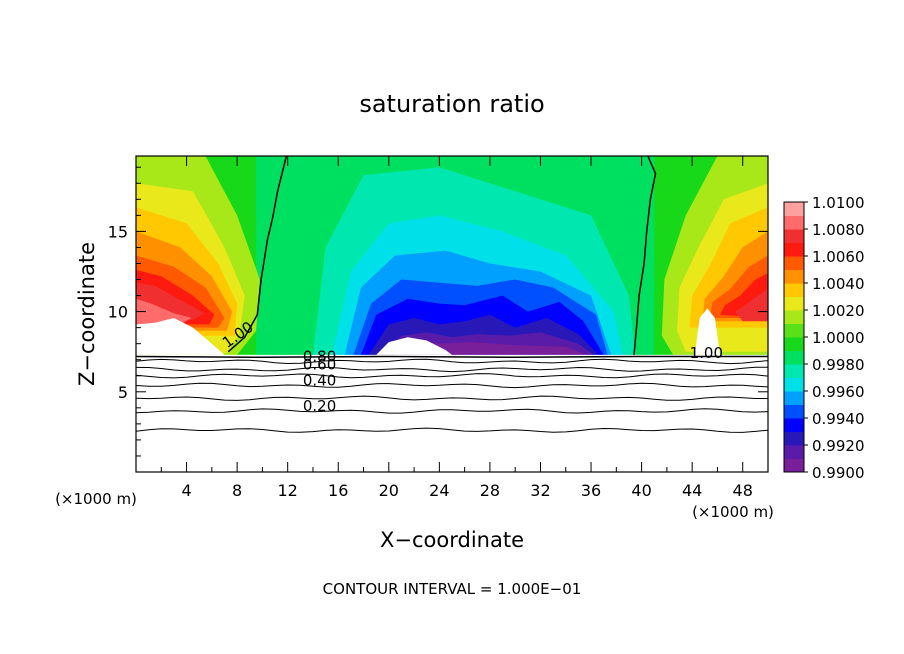 The width and height of the screenshot is (904, 654). I want to click on x-tick-label: 4, so click(186, 490).